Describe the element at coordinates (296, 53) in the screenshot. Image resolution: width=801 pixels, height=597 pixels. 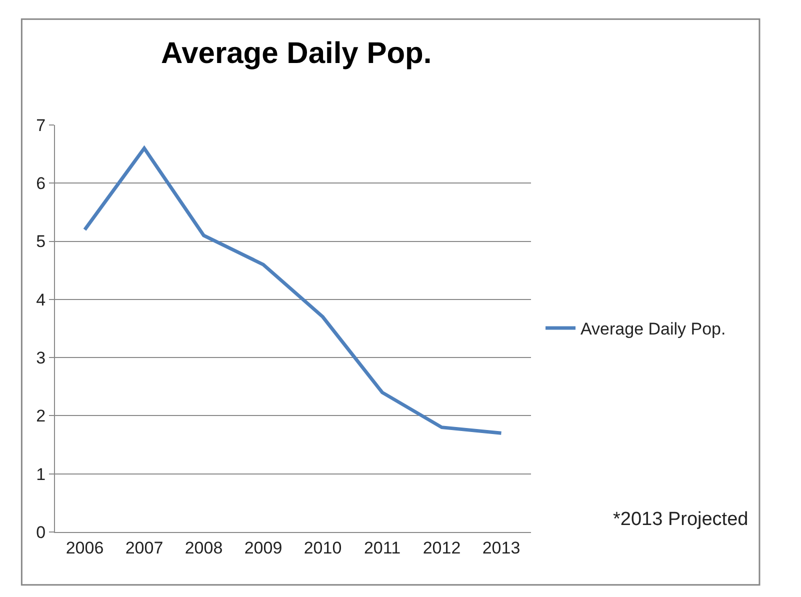
I see `chart-title: Average Daily Pop.` at that location.